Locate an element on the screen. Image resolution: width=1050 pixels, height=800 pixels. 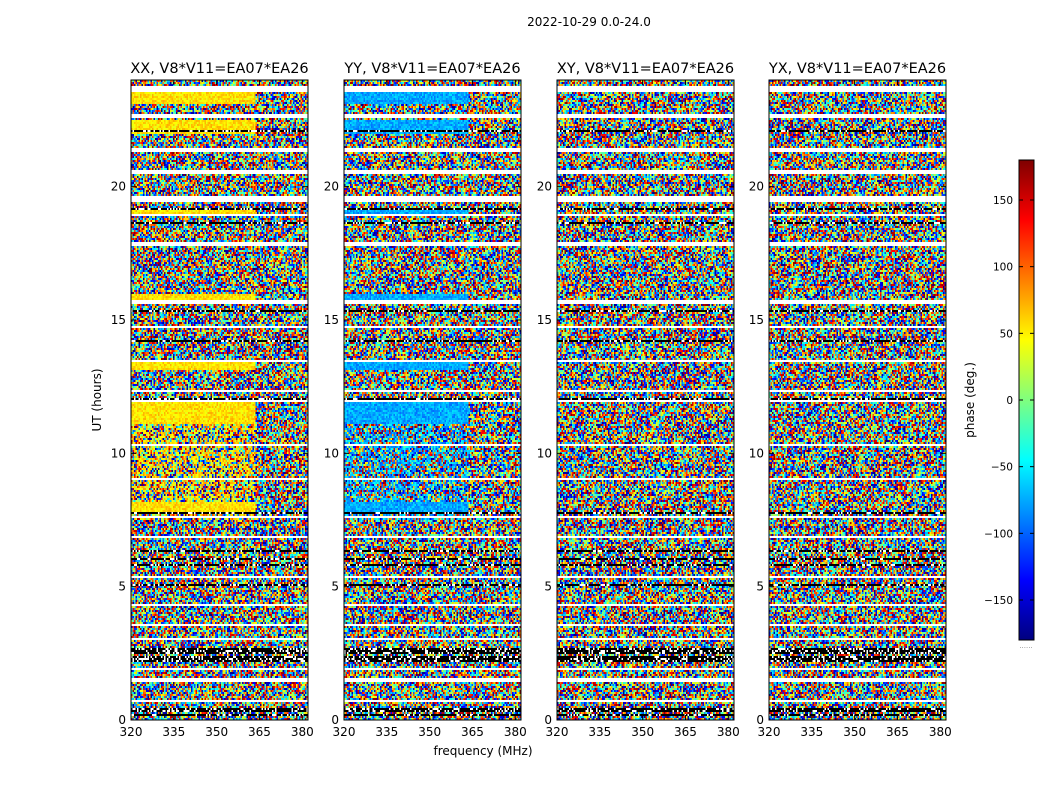
colorbar-tick-label: 100 is located at coordinates (1003, 268).